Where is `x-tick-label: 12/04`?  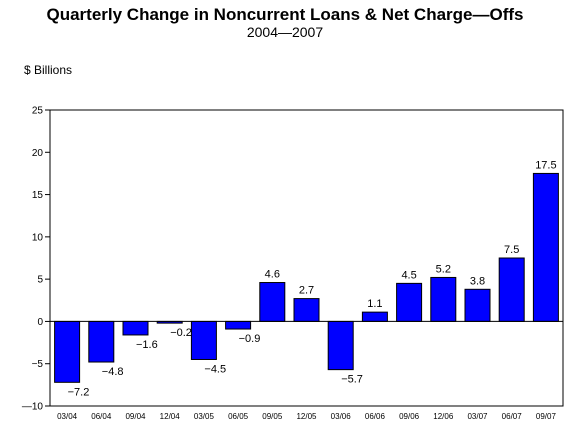 x-tick-label: 12/04 is located at coordinates (170, 416).